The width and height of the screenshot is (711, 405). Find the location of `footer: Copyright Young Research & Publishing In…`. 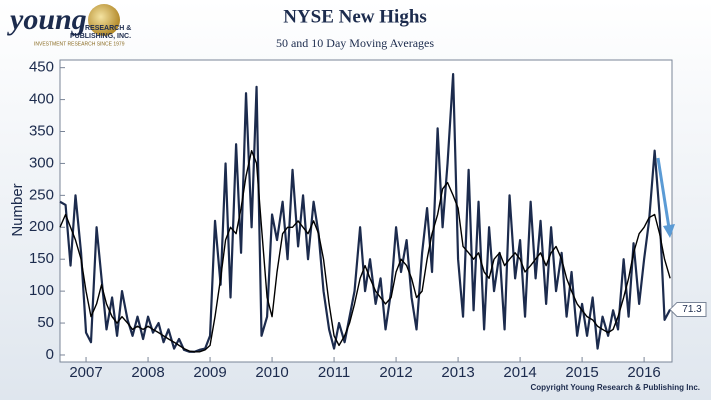

footer: Copyright Young Research & Publishing In… is located at coordinates (616, 387).